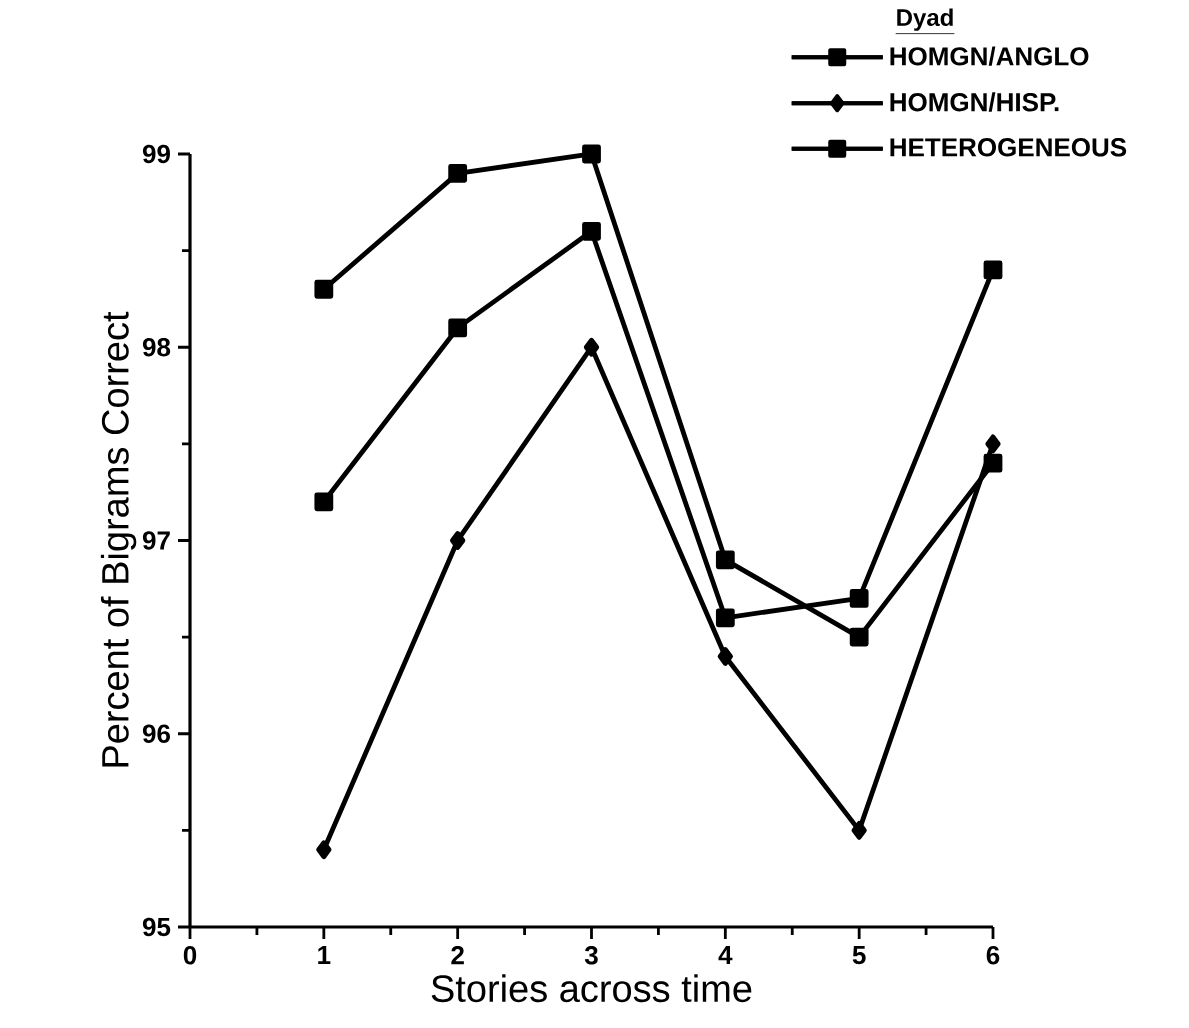 The width and height of the screenshot is (1189, 1028). I want to click on legend-label: HOMGN/ANGLO, so click(989, 56).